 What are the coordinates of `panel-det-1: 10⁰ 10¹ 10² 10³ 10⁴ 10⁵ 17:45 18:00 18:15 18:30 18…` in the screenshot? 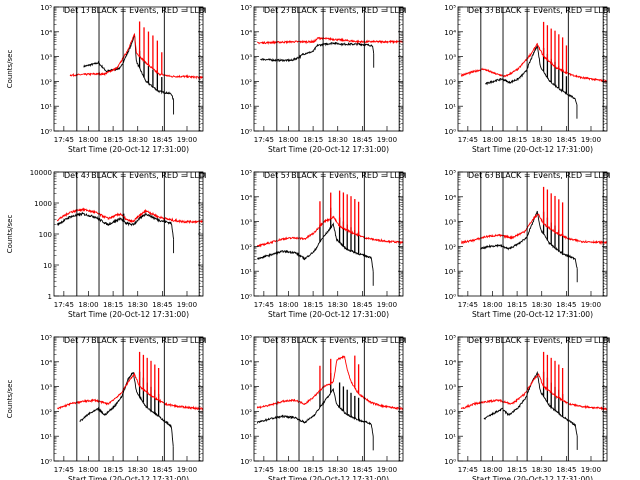 It's located at (106, 79).